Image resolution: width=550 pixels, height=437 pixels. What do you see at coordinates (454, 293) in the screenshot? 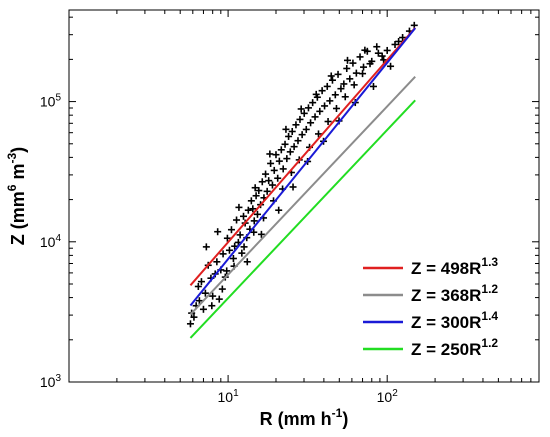
I see `legend-label: Z = 368R1.2` at bounding box center [454, 293].